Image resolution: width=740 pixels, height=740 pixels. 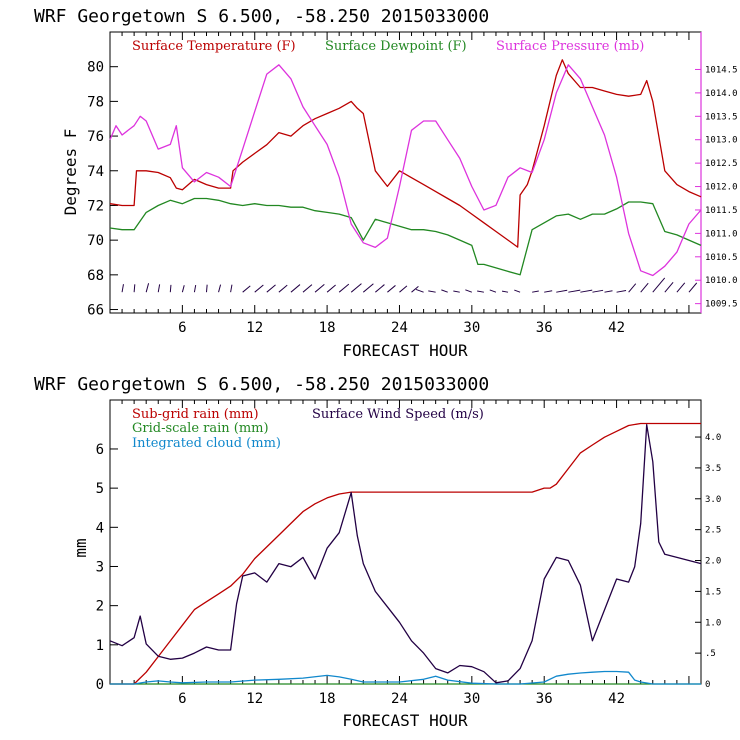 What do you see at coordinates (214, 46) in the screenshot?
I see `legend-temperature: Surface Temperature (F)` at bounding box center [214, 46].